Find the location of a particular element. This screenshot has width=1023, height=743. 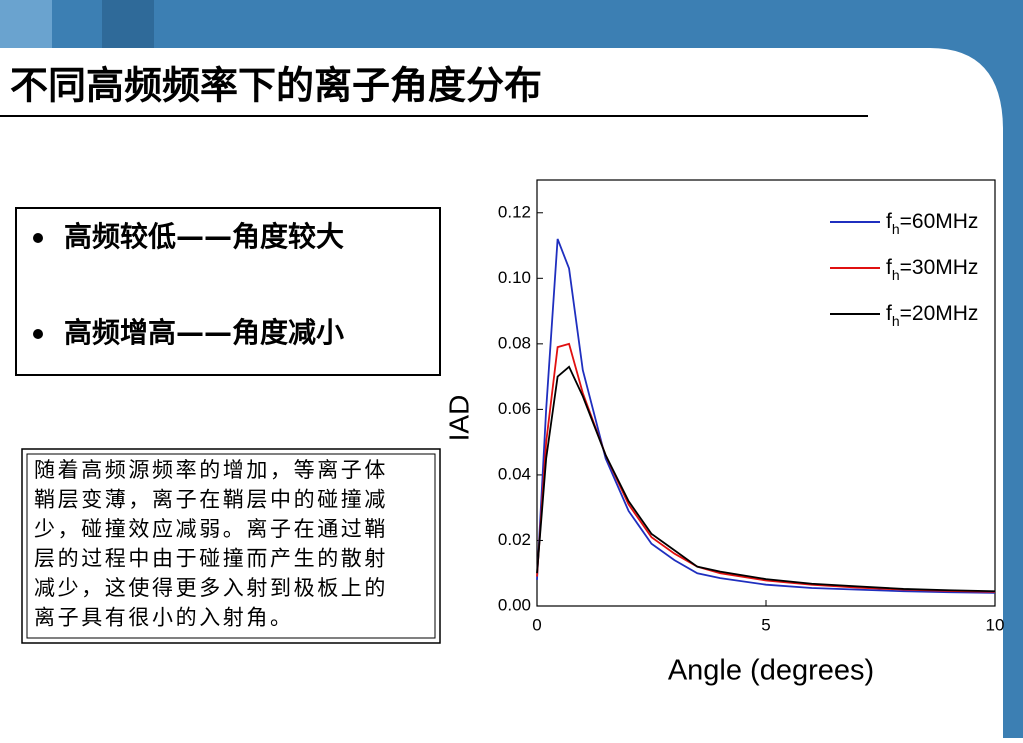

y-tick-label: 0.00 is located at coordinates (514, 604).